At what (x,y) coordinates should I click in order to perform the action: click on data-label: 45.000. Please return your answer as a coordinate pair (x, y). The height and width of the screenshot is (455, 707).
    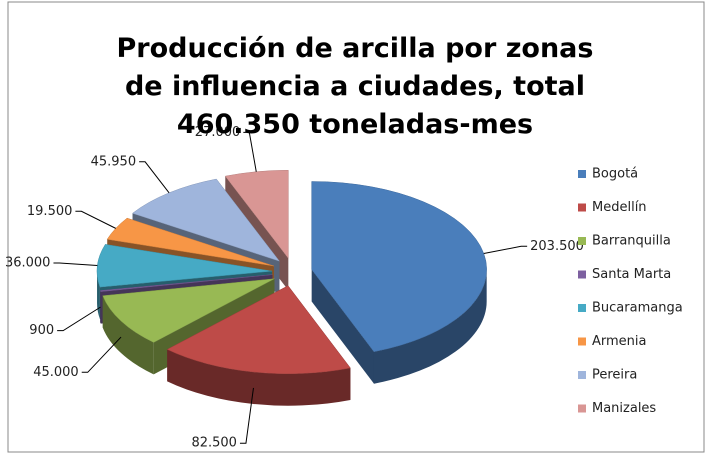
    Looking at the image, I should click on (56, 372).